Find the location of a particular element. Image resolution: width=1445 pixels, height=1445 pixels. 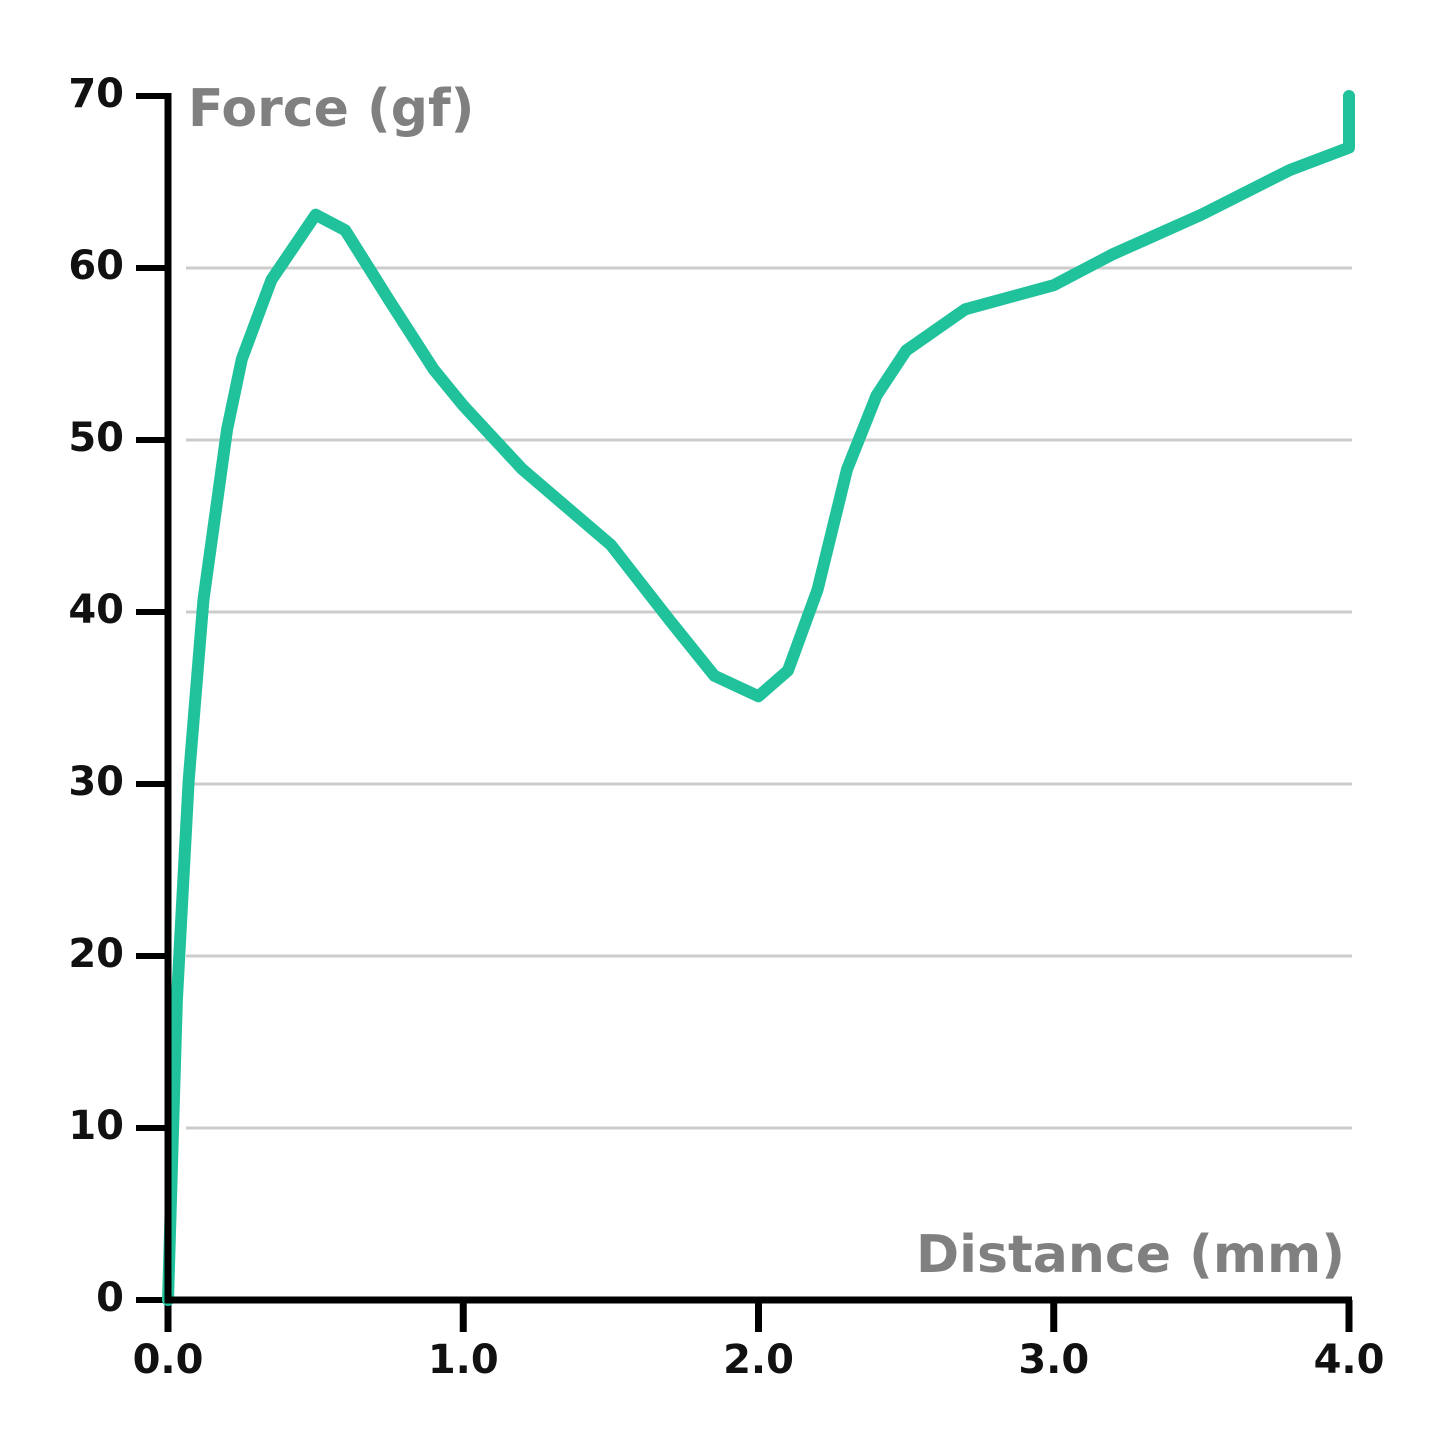

y-tick-label: 20 is located at coordinates (96, 954).